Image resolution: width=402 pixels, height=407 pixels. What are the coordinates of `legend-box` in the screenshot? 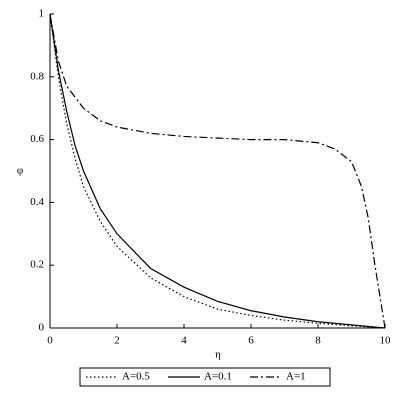 It's located at (205, 377).